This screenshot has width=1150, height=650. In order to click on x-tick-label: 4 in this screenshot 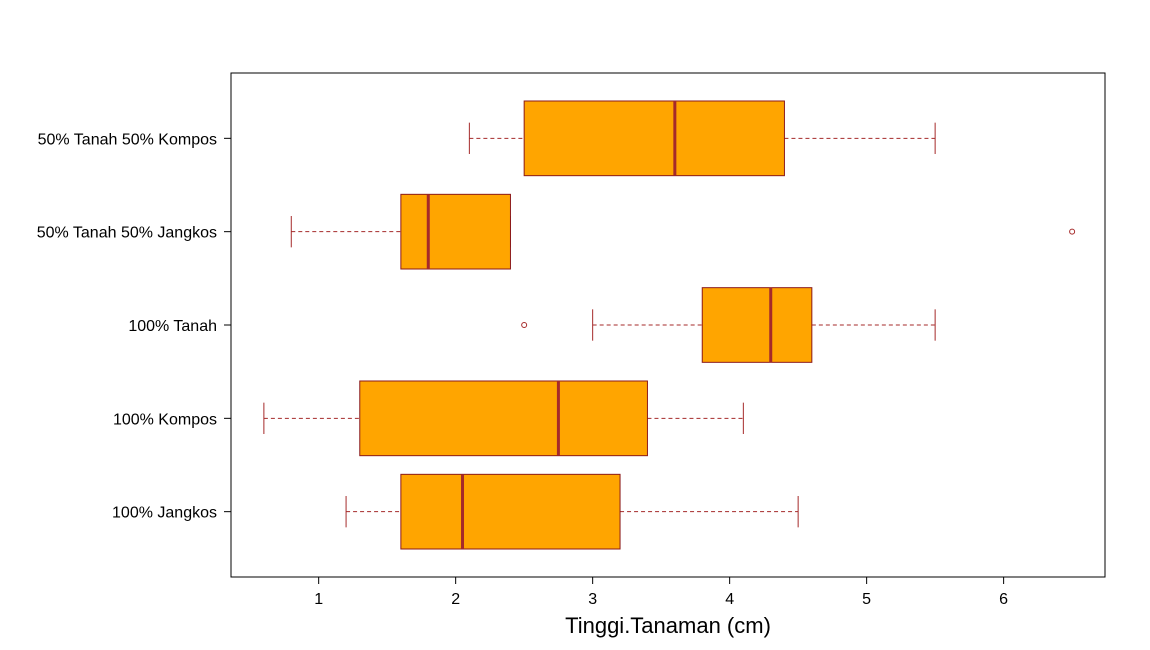, I will do `click(729, 599)`.